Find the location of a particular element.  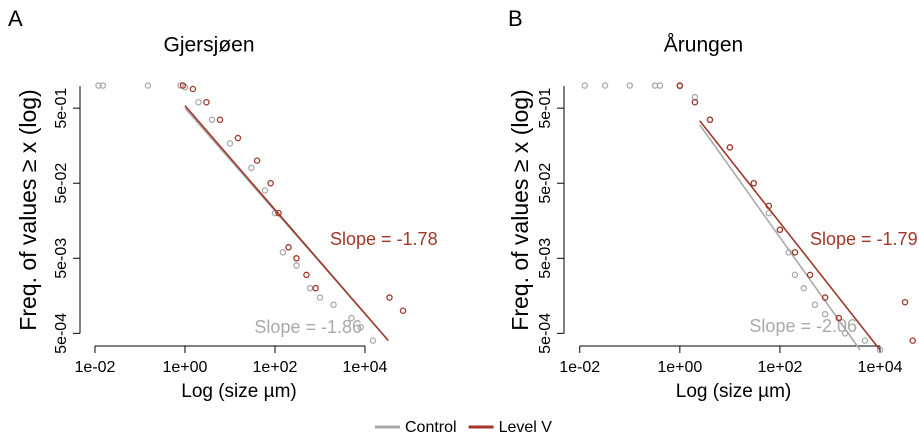

legend: Control Level V is located at coordinates (463, 427).